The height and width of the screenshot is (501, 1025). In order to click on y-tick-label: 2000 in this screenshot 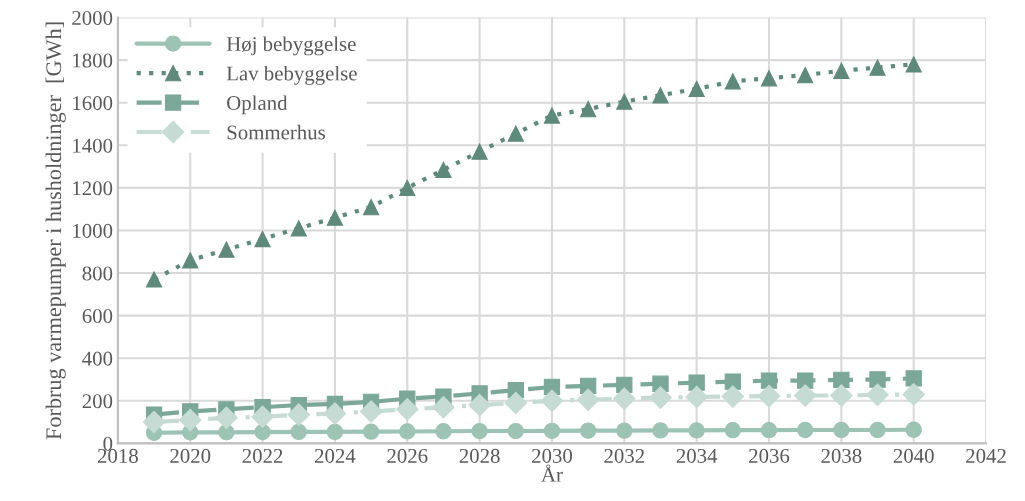, I will do `click(92, 17)`.